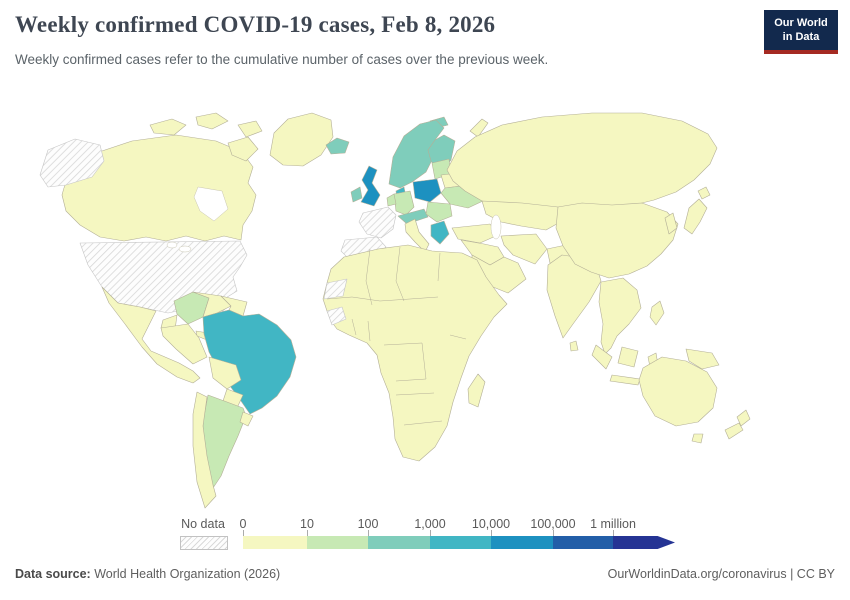  Describe the element at coordinates (370, 186) in the screenshot. I see `country-united-kingdom` at that location.